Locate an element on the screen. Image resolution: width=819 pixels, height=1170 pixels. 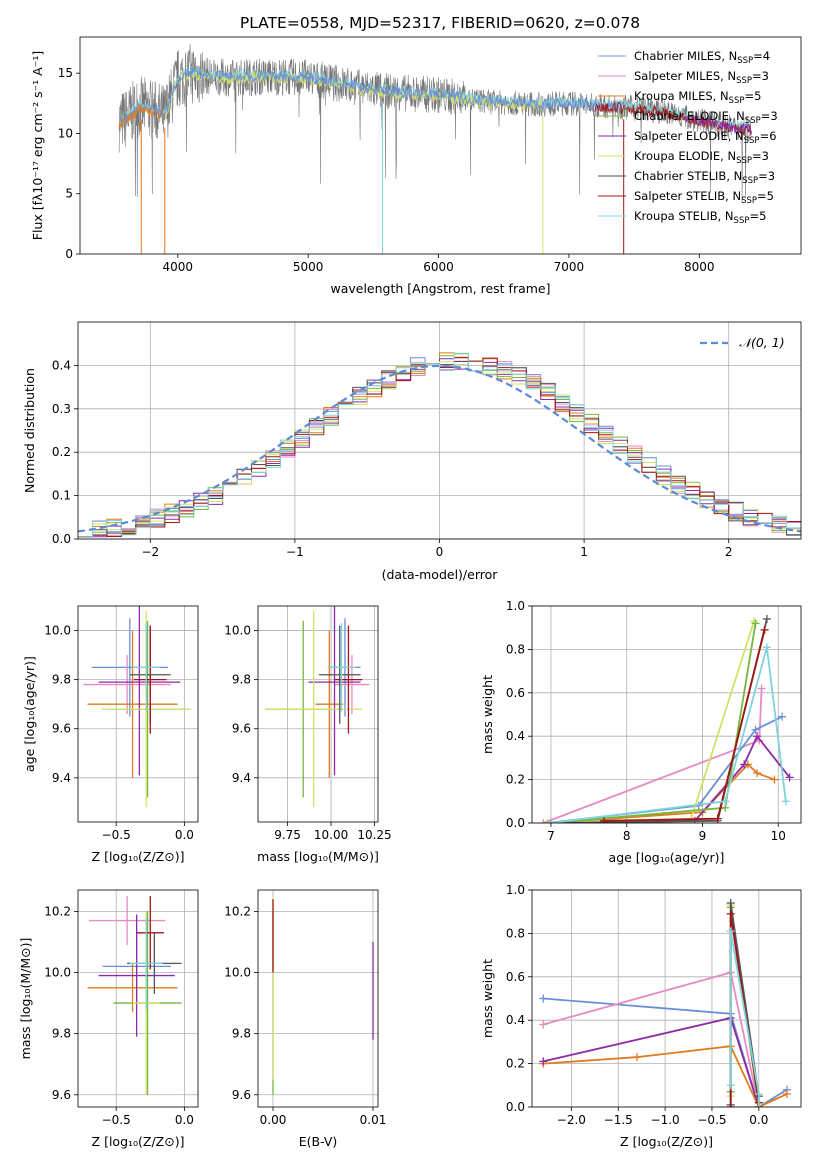
weight-vs-Z-marker-salpeter_elodie is located at coordinates (543, 1061).